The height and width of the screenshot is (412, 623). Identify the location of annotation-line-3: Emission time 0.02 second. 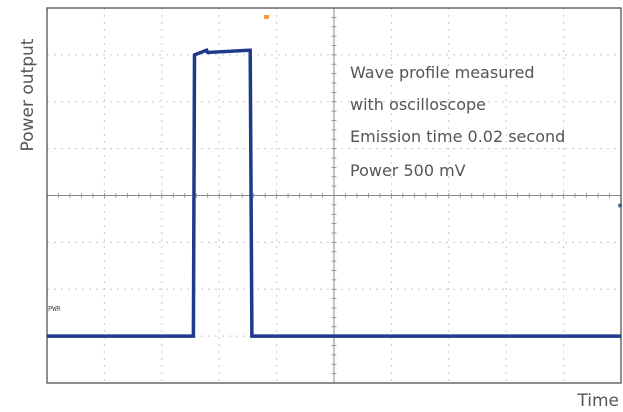
(457, 136).